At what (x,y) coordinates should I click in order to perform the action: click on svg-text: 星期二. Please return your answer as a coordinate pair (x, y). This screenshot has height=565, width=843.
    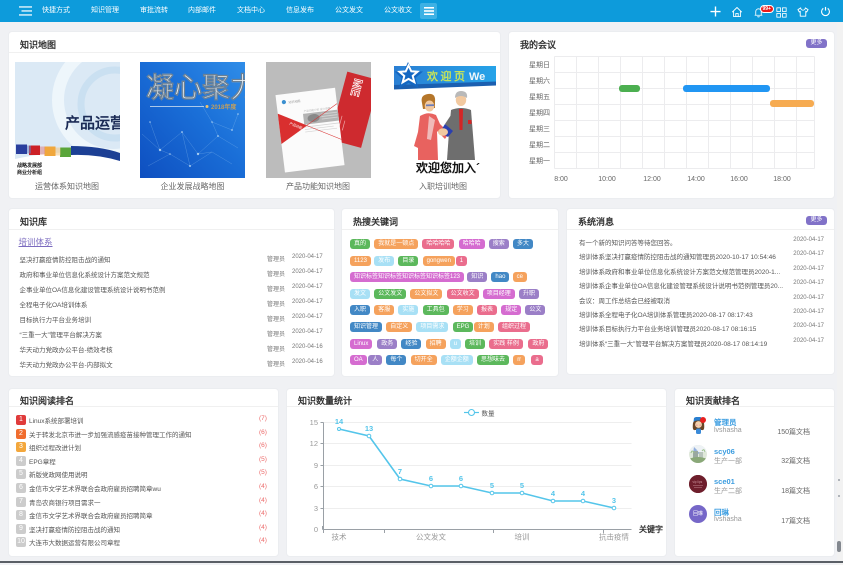
    Looking at the image, I should click on (539, 145).